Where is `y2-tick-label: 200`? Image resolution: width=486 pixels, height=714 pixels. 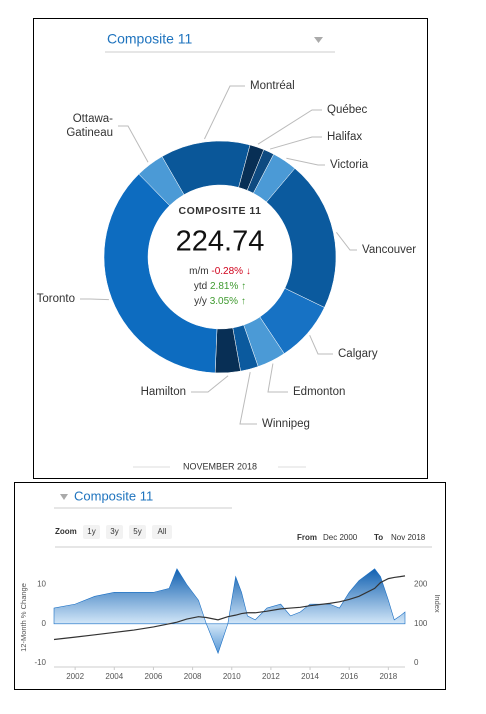
y2-tick-label: 200 is located at coordinates (421, 584).